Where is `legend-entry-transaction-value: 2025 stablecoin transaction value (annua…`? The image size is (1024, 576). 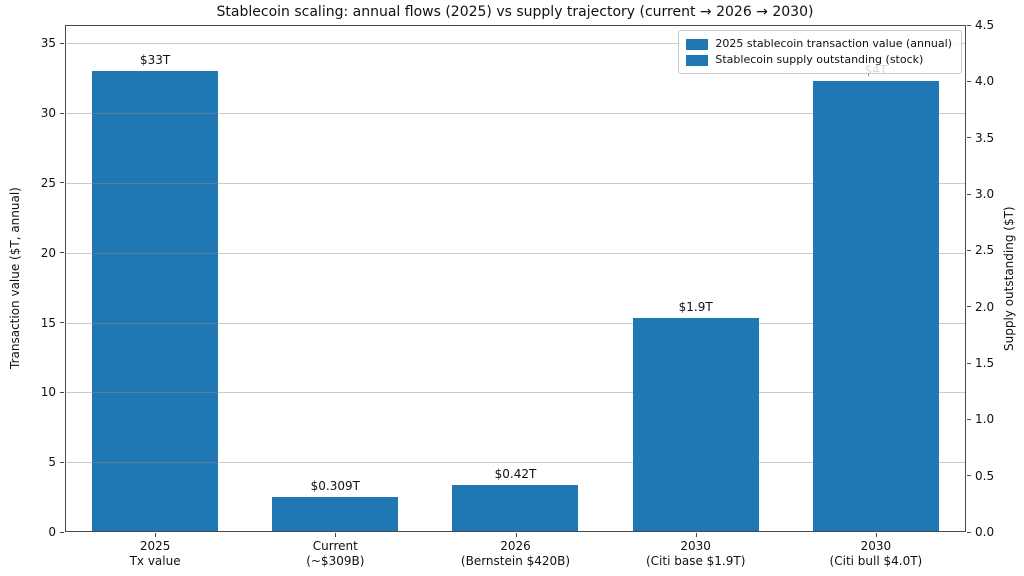
legend-entry-transaction-value: 2025 stablecoin transaction value (annua… is located at coordinates (819, 44).